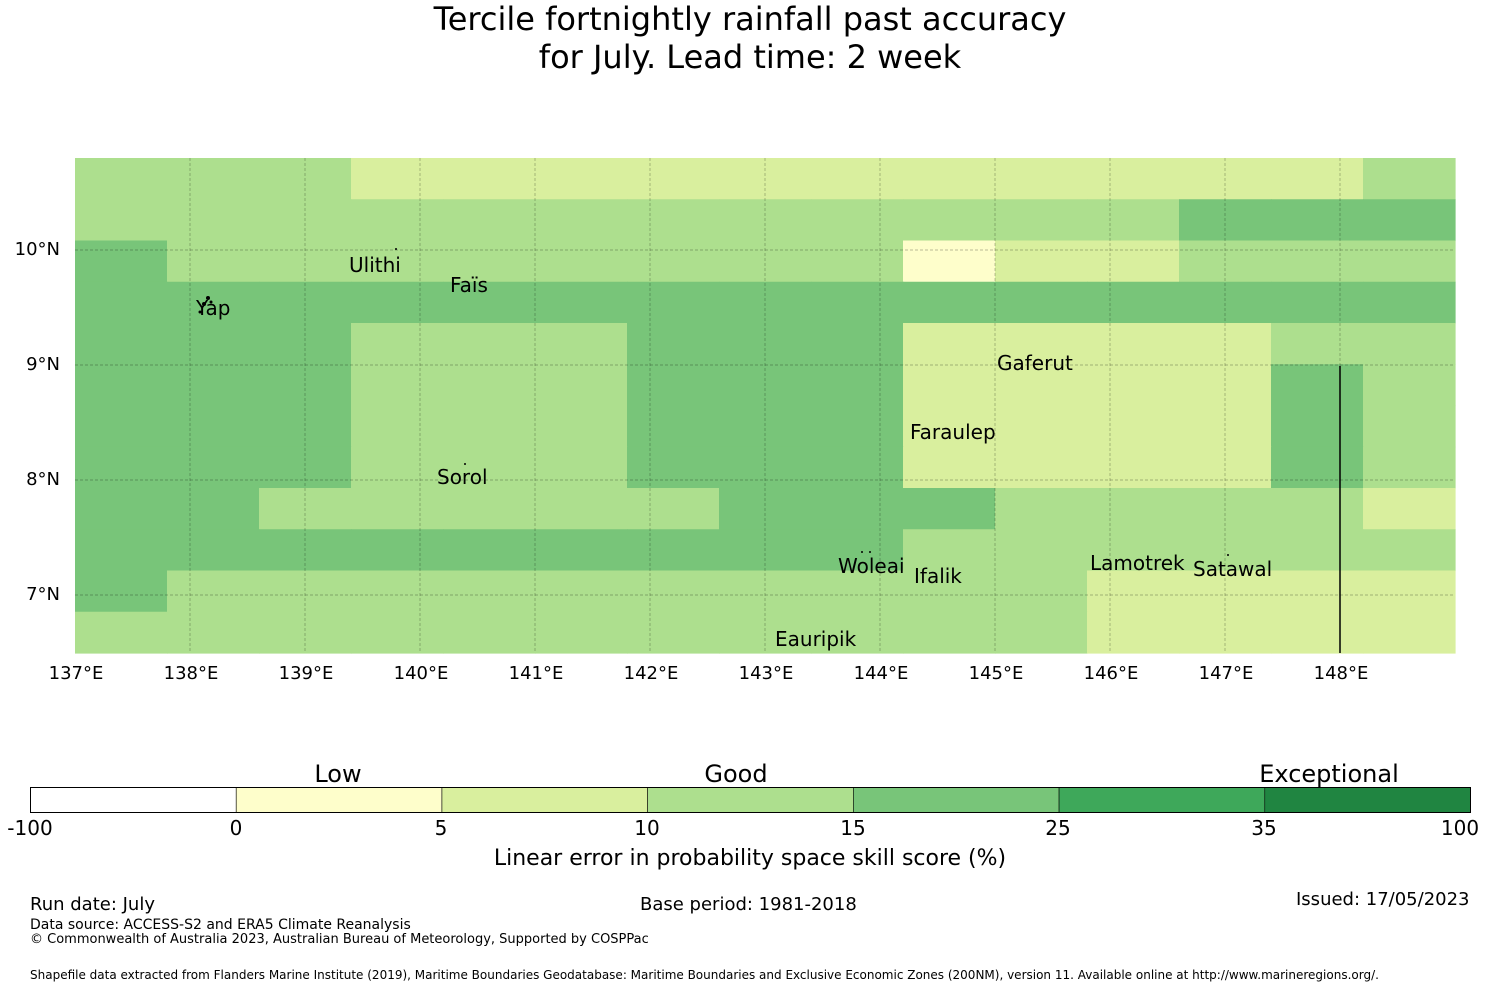 The image size is (1500, 990). I want to click on island-yap-b, so click(204, 304).